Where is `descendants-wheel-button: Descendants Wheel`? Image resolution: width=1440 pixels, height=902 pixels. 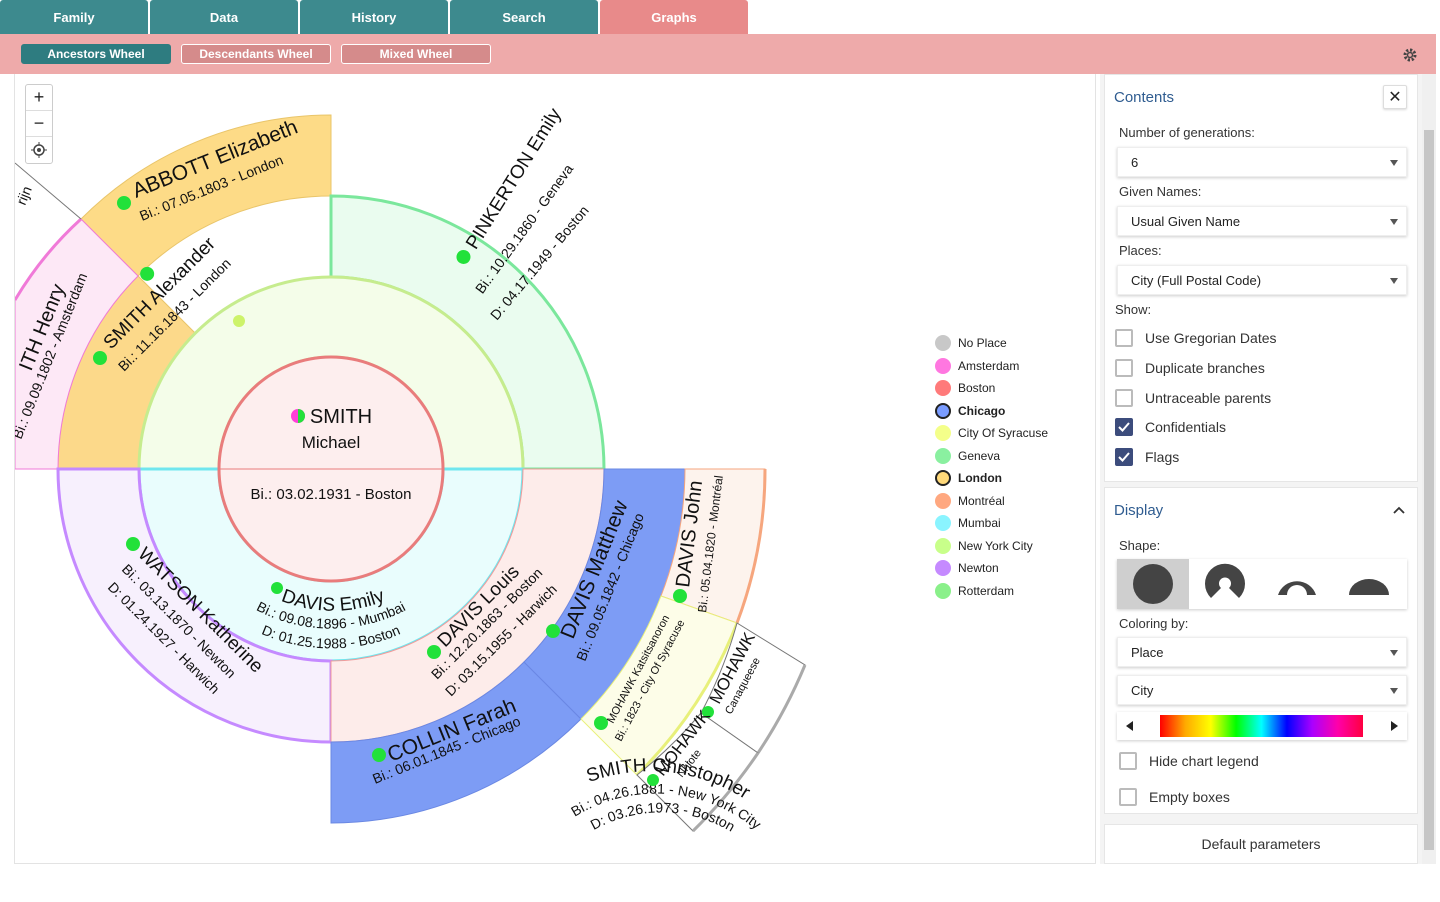 descendants-wheel-button: Descendants Wheel is located at coordinates (256, 54).